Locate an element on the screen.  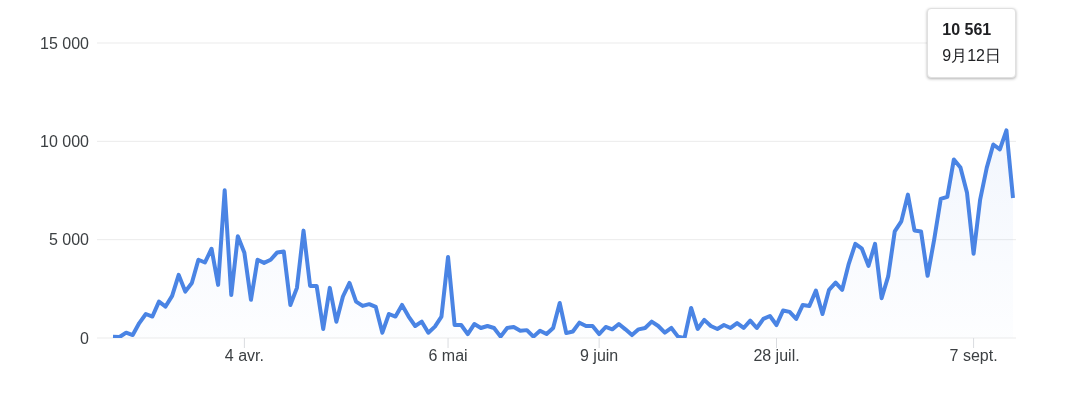
y-tick-label: 10 000 is located at coordinates (65, 142).